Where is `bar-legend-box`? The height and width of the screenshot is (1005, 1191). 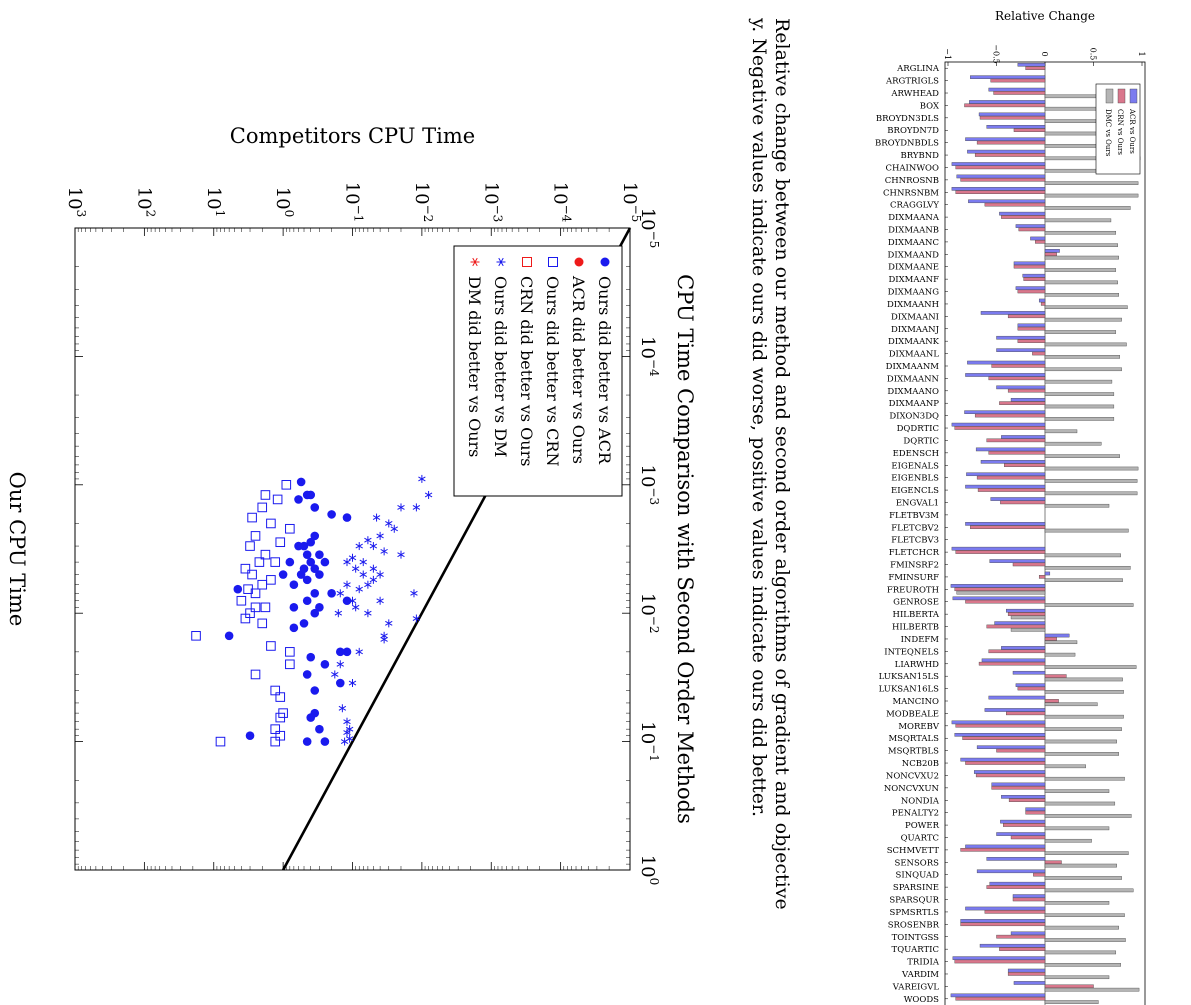 bar-legend-box is located at coordinates (1118, 129).